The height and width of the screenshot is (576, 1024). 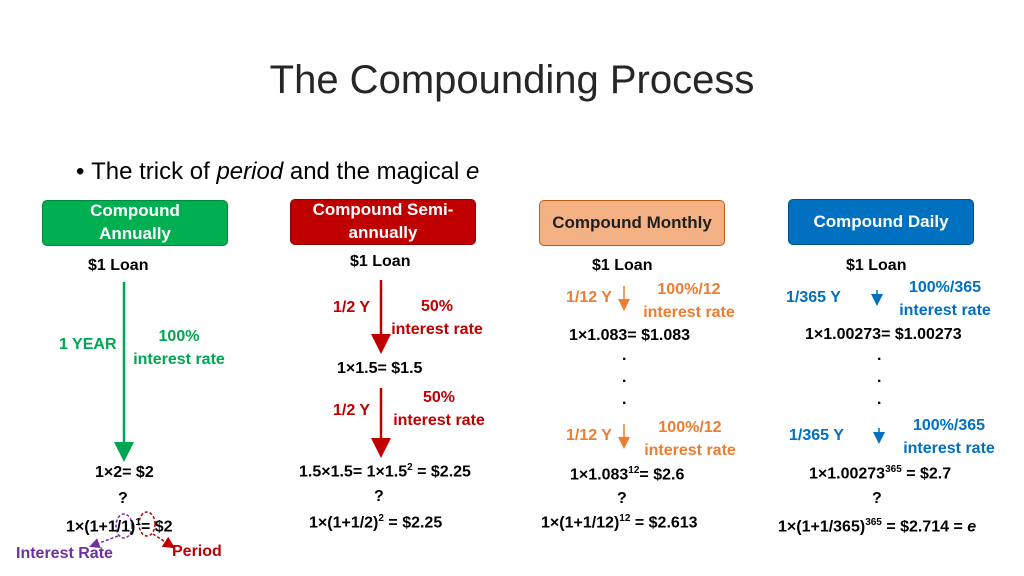 I want to click on annual-loan: $1 Loan, so click(x=118, y=265).